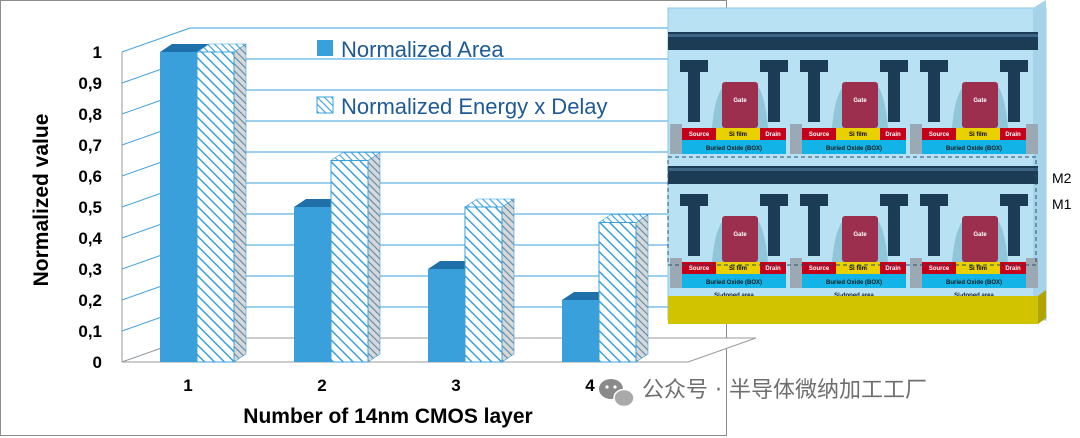  Describe the element at coordinates (389, 385) in the screenshot. I see `x-tick-labels: 1 2 3 4` at that location.